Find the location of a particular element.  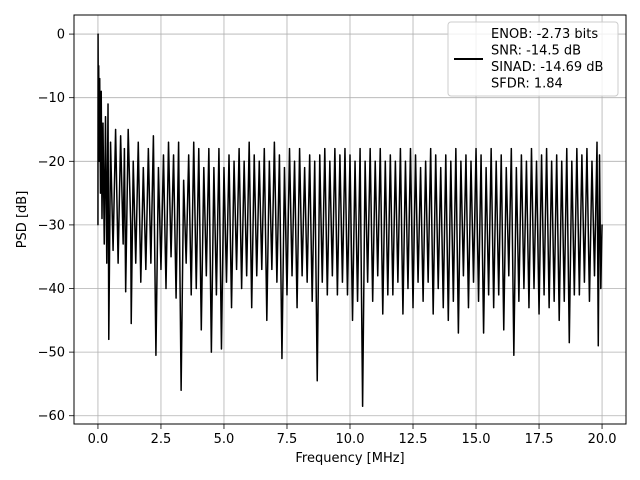

legend-snr: SNR: -14.5 dB is located at coordinates (536, 51).